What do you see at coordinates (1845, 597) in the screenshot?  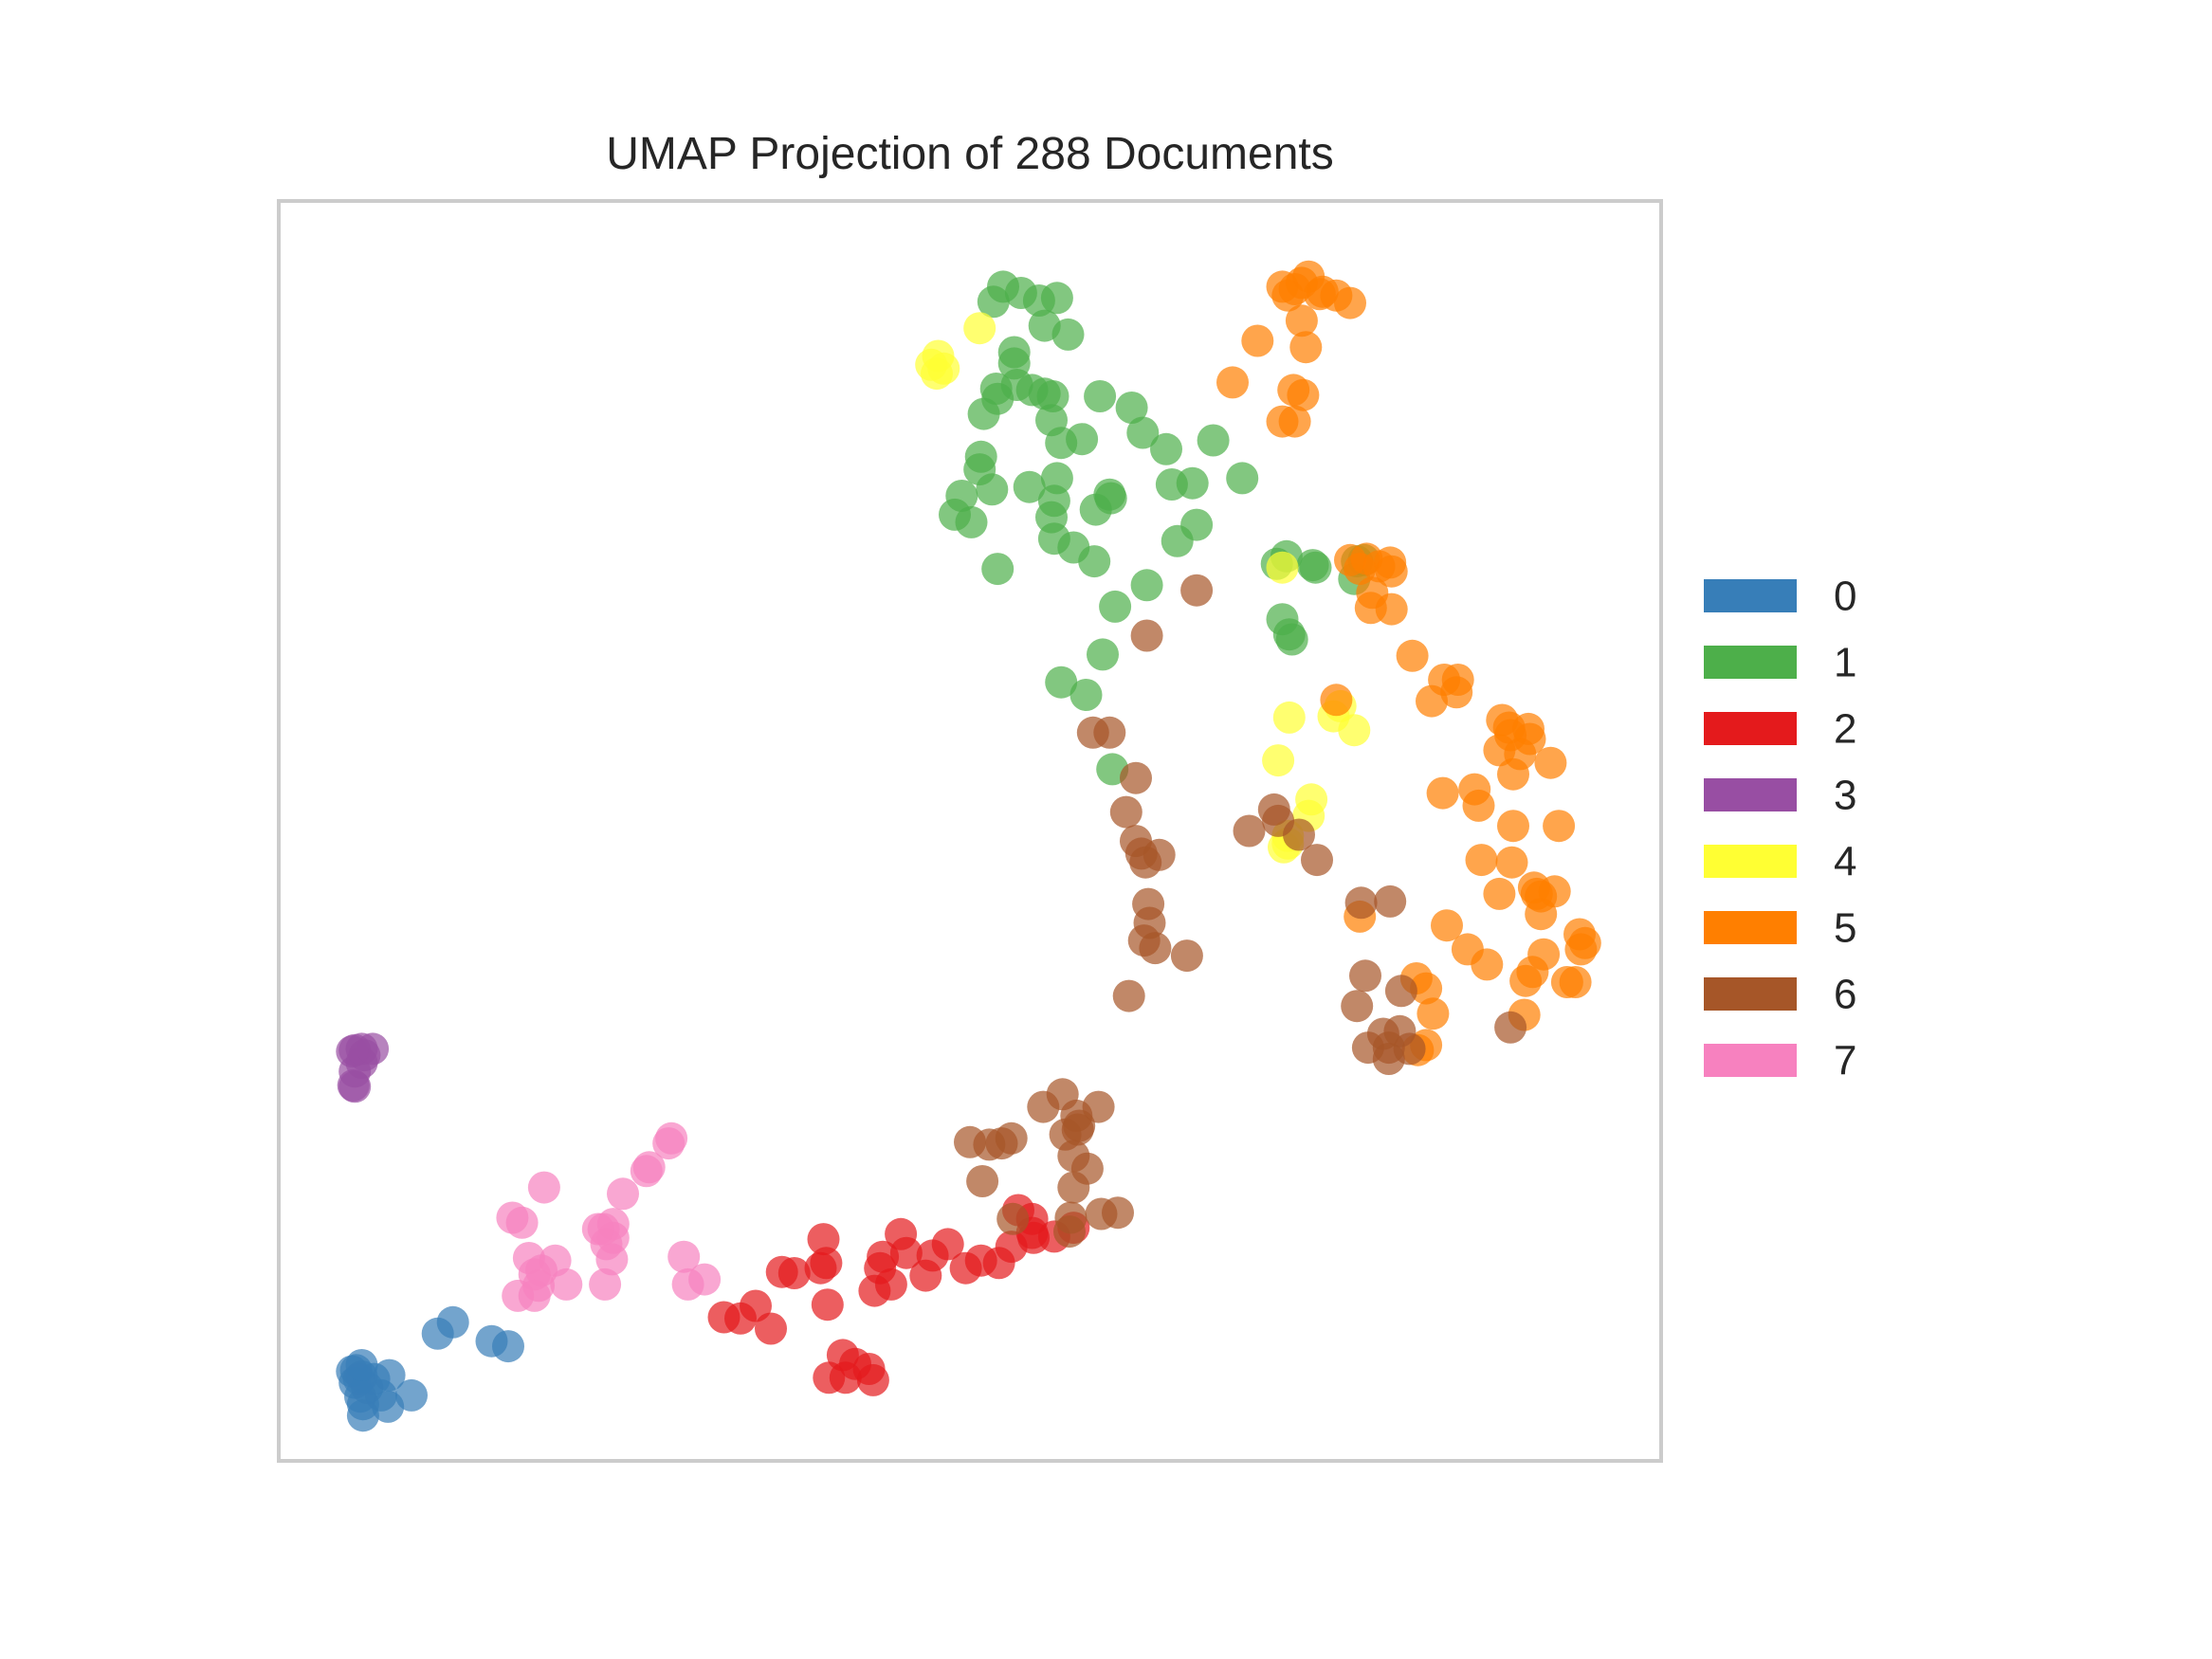 I see `legend-label-0: 0` at bounding box center [1845, 597].